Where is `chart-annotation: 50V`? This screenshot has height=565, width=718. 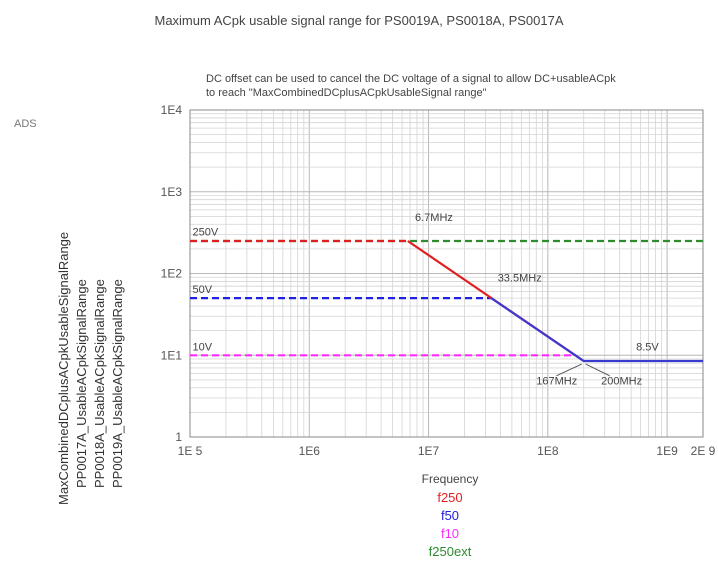 chart-annotation: 50V is located at coordinates (203, 290).